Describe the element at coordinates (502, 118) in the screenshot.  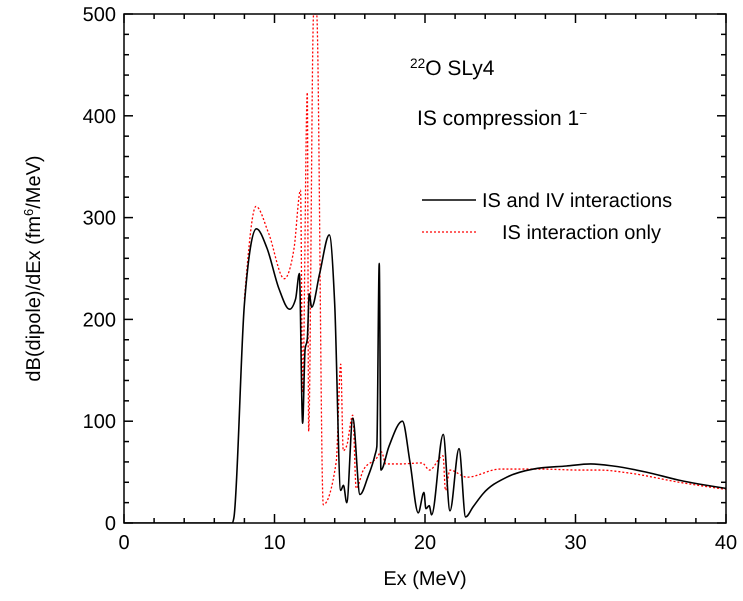
I see `annotation: IS compression 1$^{−}$` at that location.